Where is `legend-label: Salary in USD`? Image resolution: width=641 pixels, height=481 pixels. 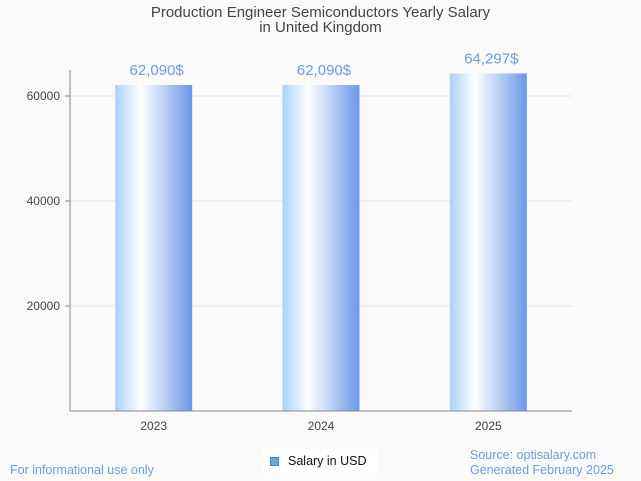 legend-label: Salary in USD is located at coordinates (327, 461).